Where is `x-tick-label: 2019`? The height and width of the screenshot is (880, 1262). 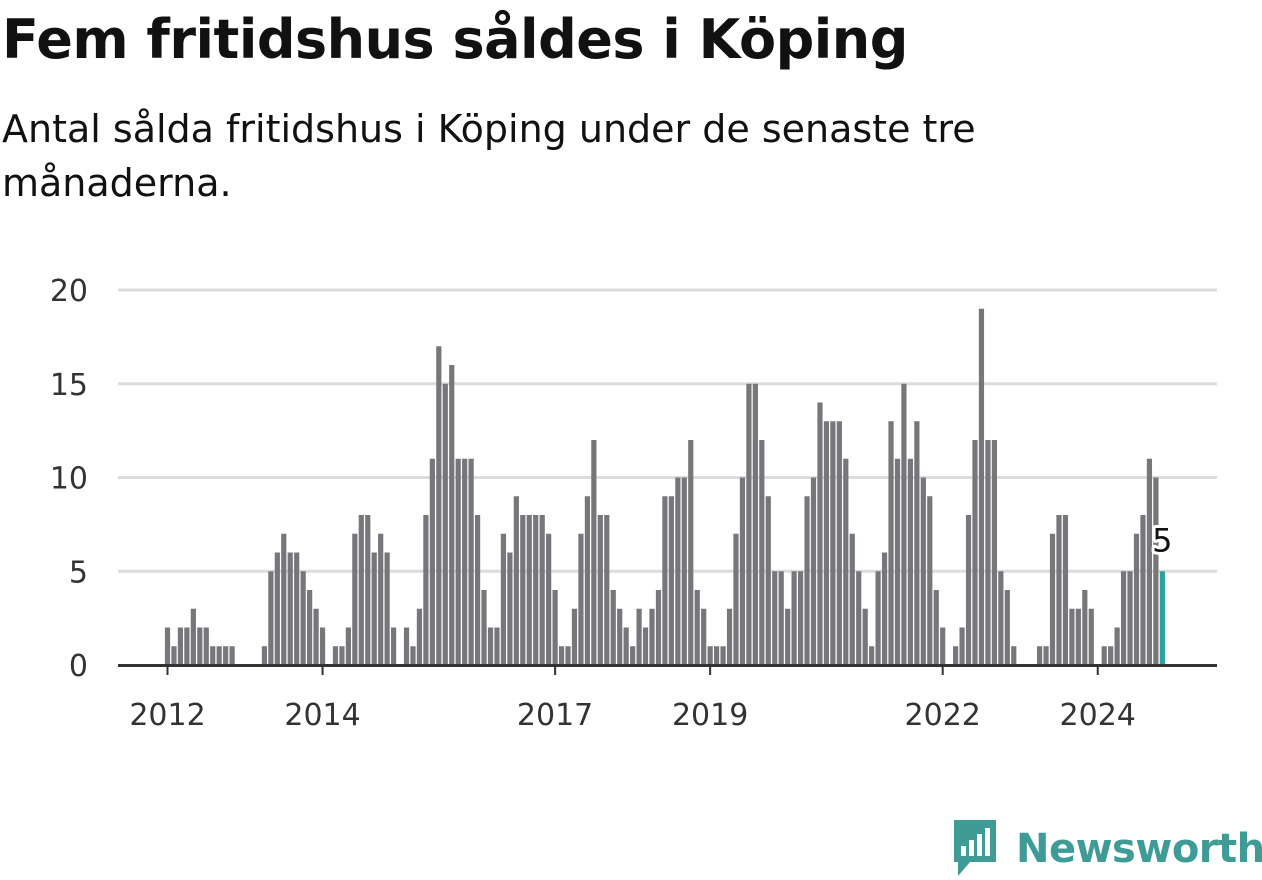
x-tick-label: 2019 is located at coordinates (710, 715).